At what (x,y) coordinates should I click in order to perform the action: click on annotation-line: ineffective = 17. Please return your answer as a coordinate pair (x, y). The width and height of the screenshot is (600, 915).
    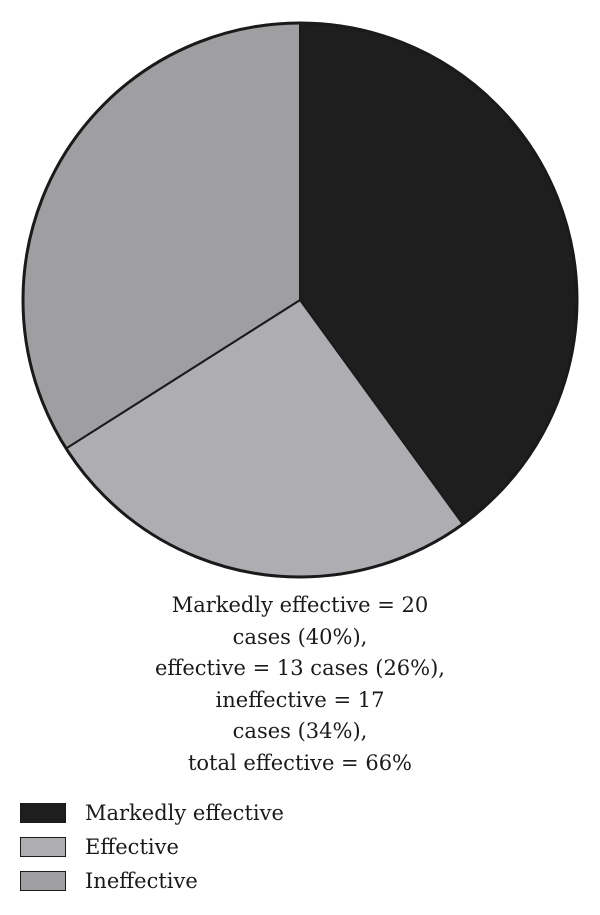
    Looking at the image, I should click on (300, 699).